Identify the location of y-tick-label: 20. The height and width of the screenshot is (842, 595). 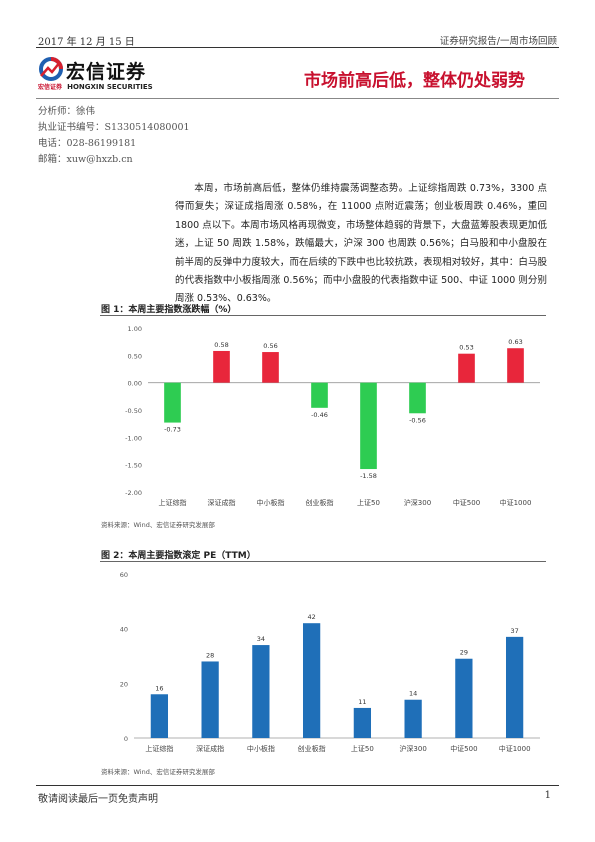
(124, 684).